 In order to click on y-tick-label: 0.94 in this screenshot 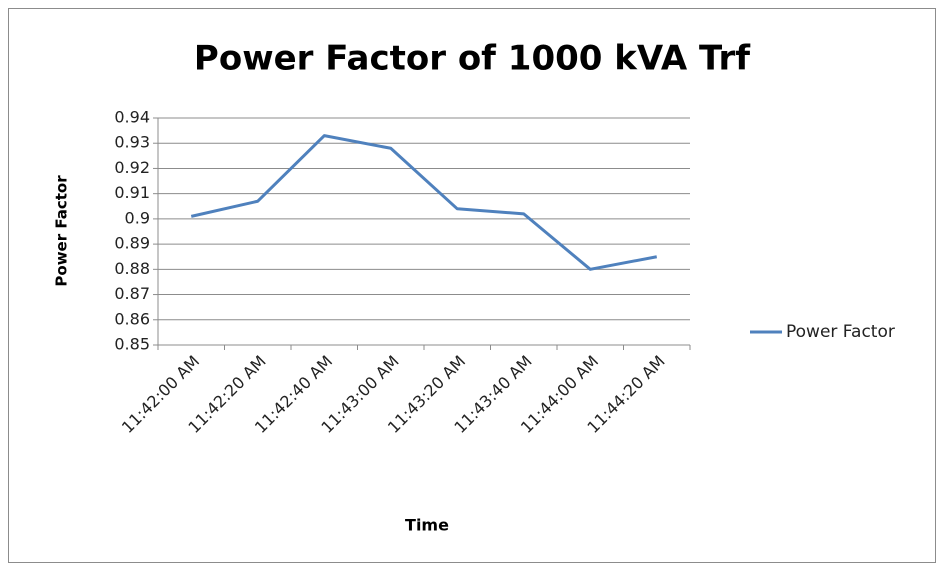, I will do `click(132, 117)`.